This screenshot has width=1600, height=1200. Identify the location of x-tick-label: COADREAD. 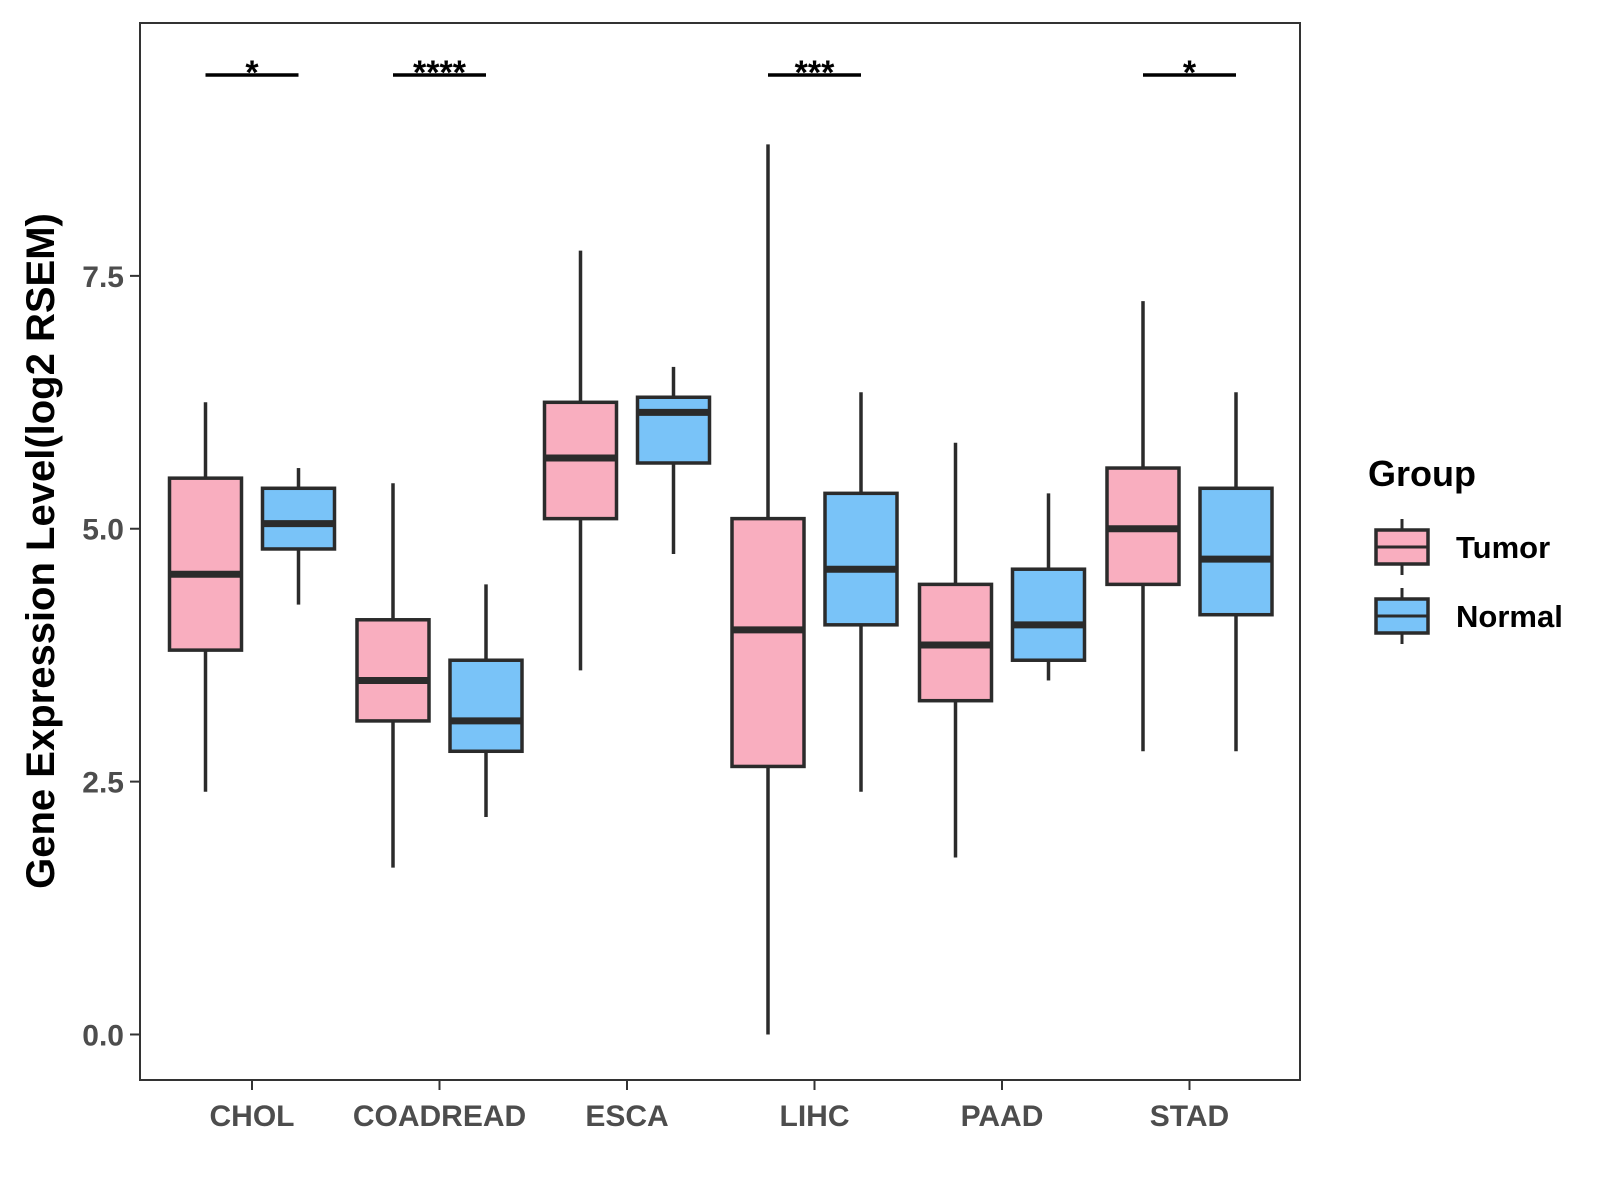
(439, 1116).